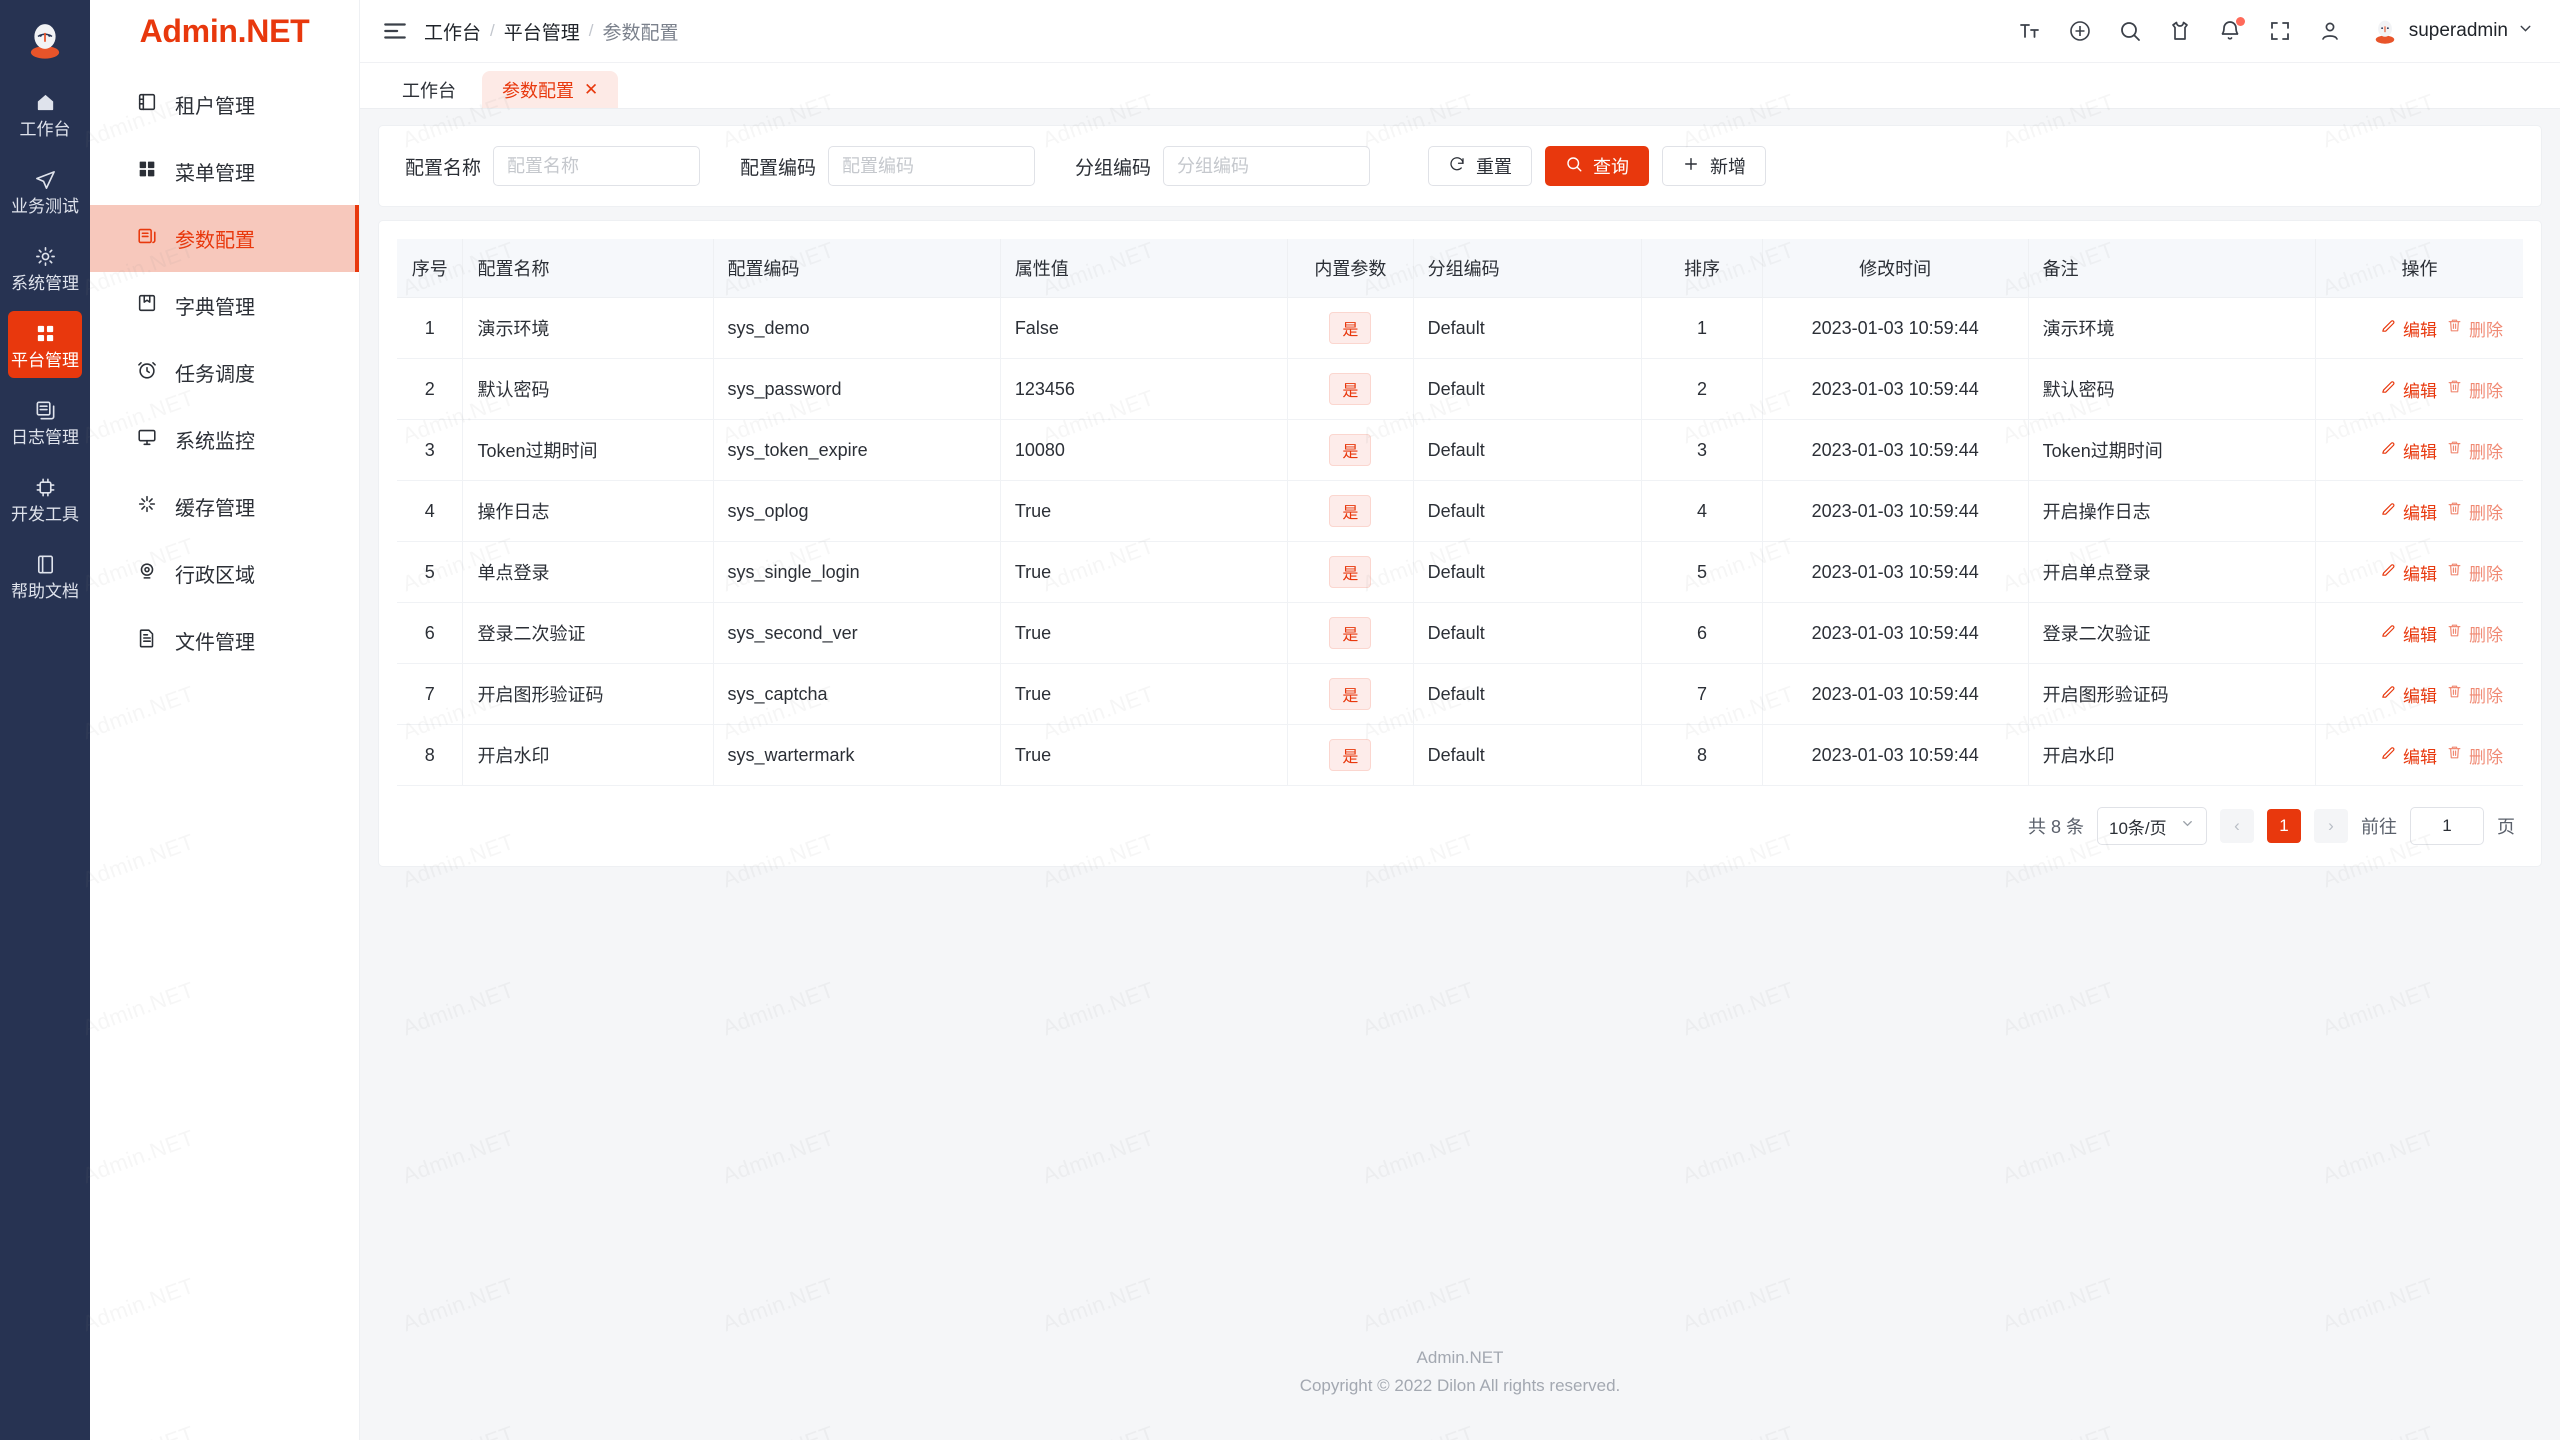  I want to click on breadcrumb-item-1: 平台管理, so click(541, 33).